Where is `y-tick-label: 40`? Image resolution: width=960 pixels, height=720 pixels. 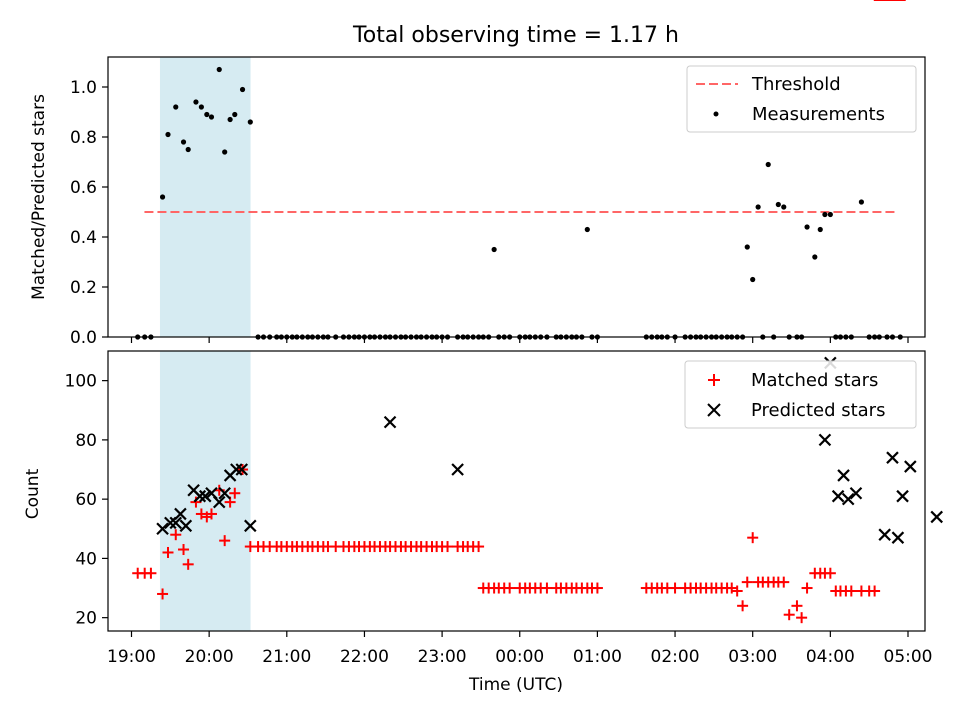 y-tick-label: 40 is located at coordinates (86, 559).